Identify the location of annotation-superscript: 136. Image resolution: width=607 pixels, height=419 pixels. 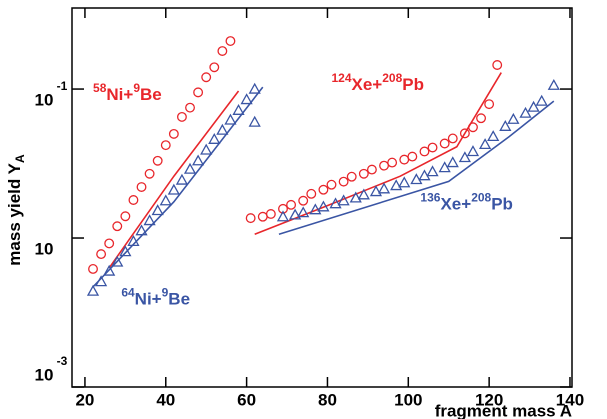
(430, 198).